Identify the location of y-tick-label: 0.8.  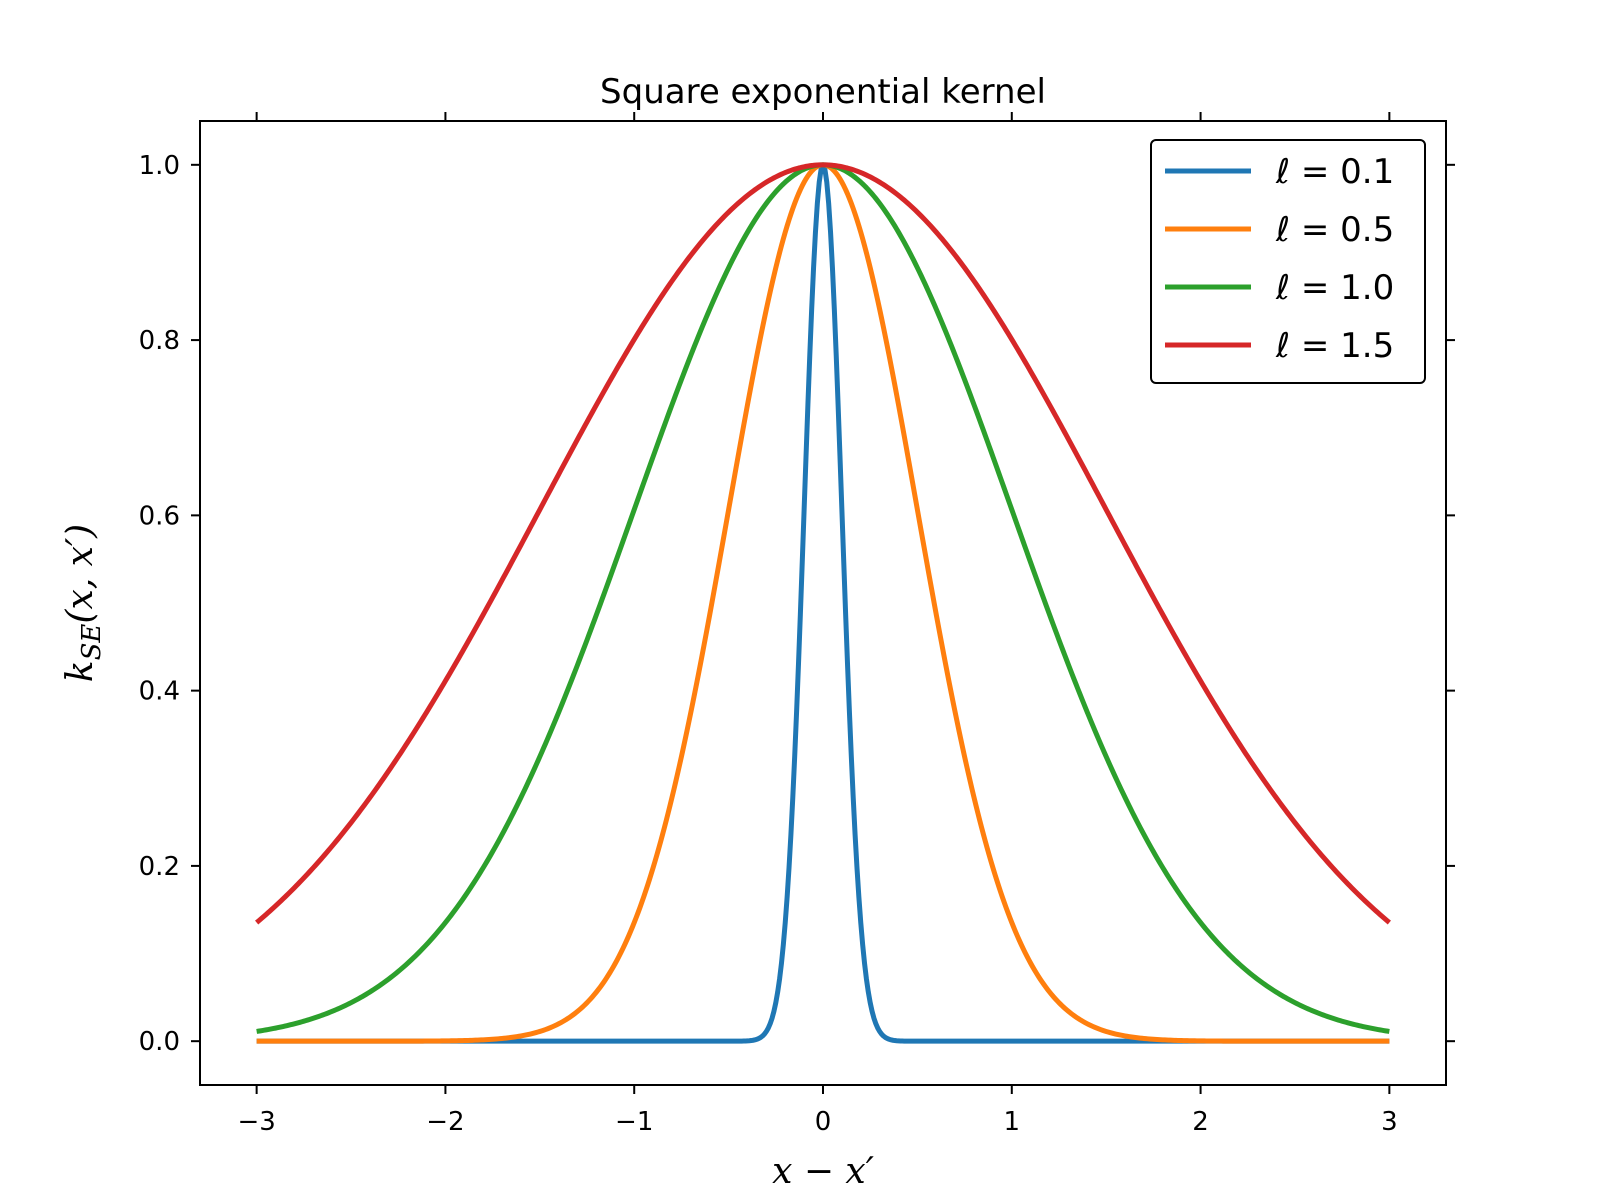
(159, 341).